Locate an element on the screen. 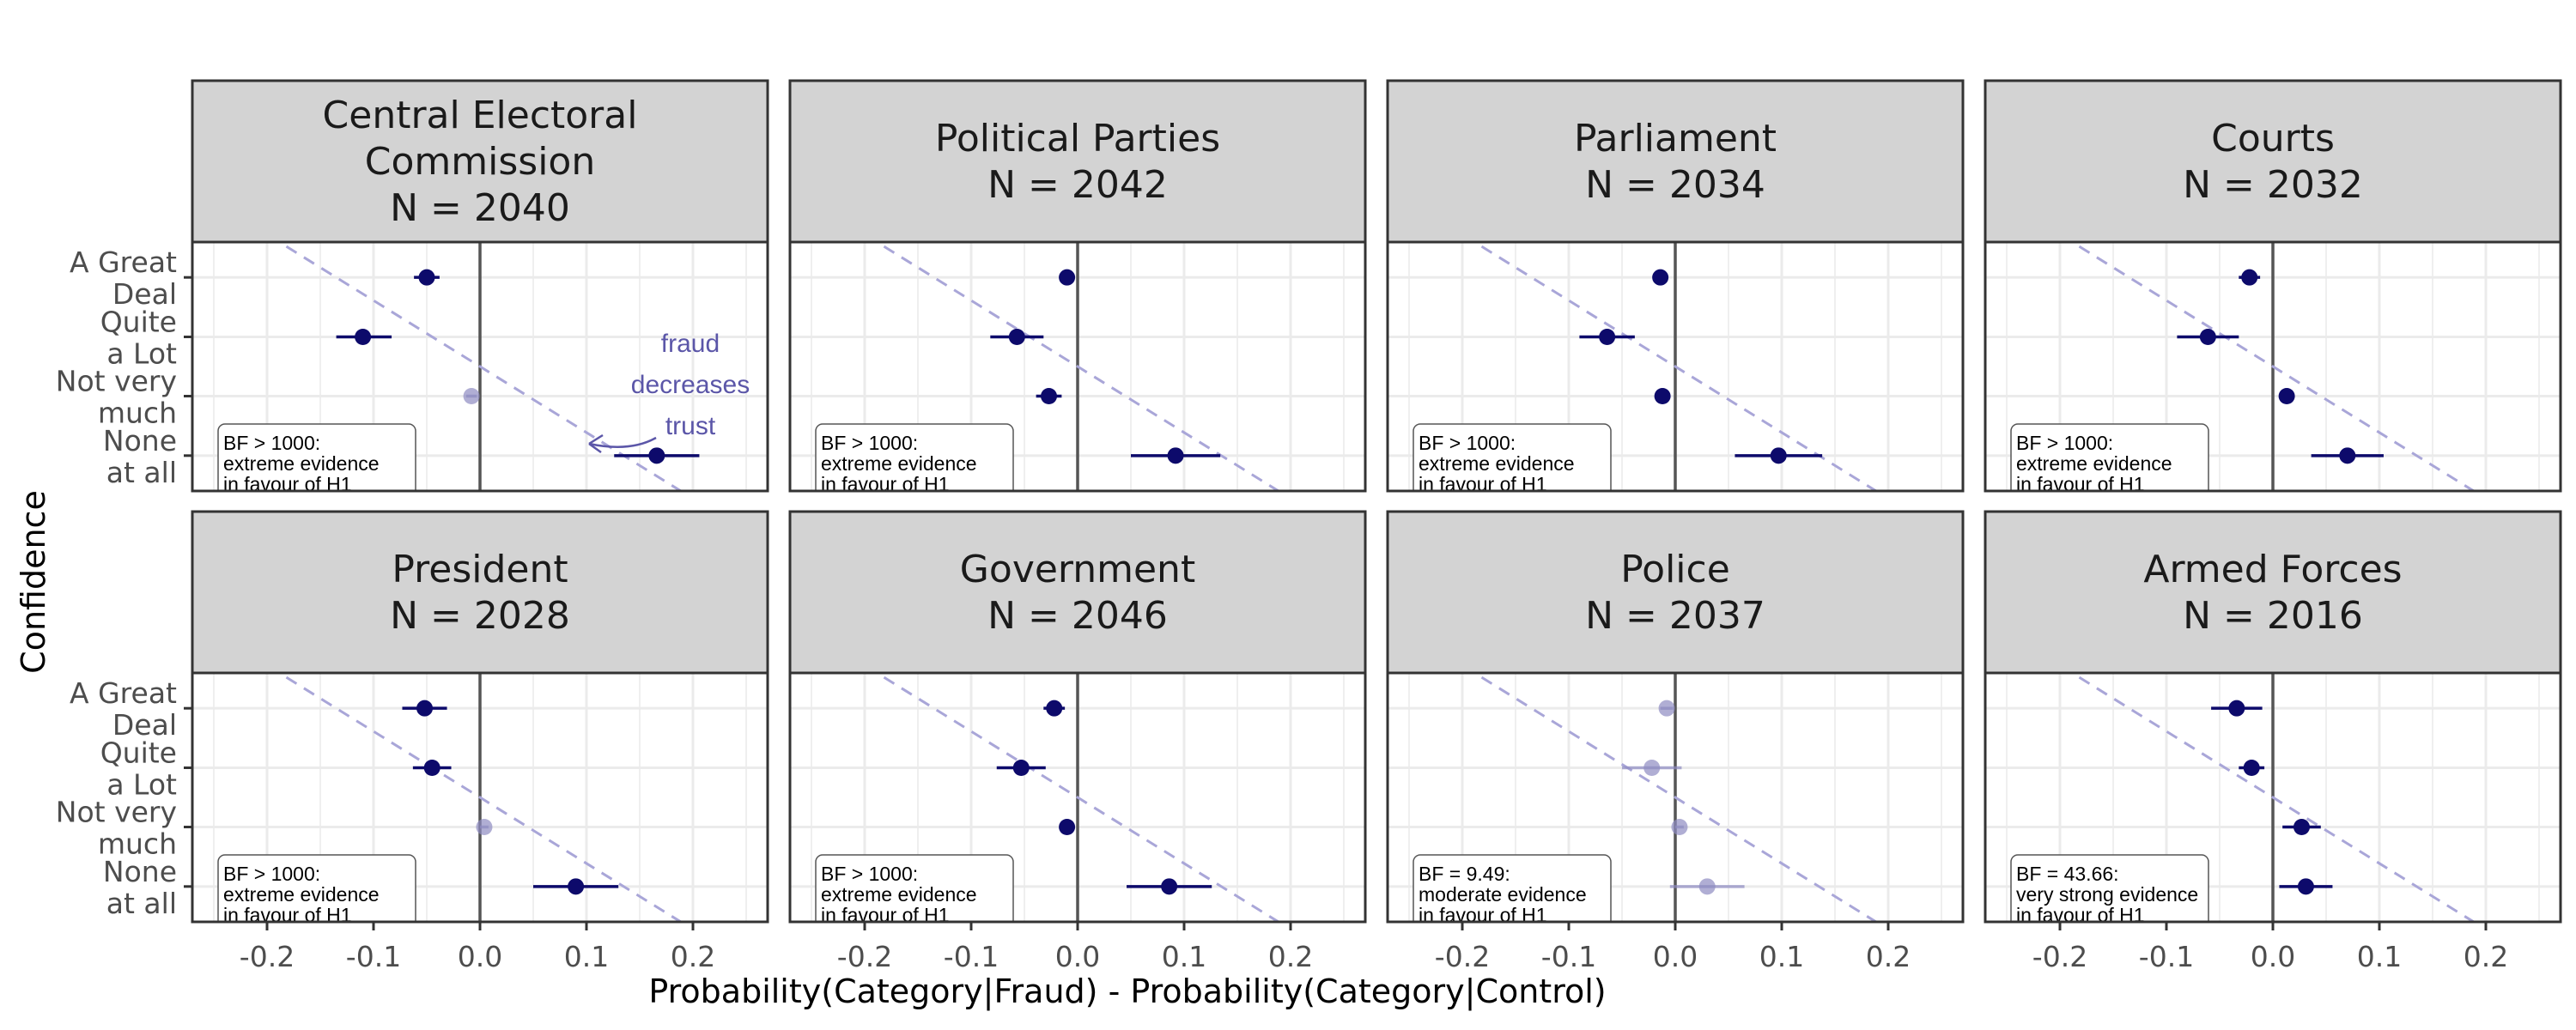 The height and width of the screenshot is (1030, 2576). annotation-arrow is located at coordinates (622, 442).